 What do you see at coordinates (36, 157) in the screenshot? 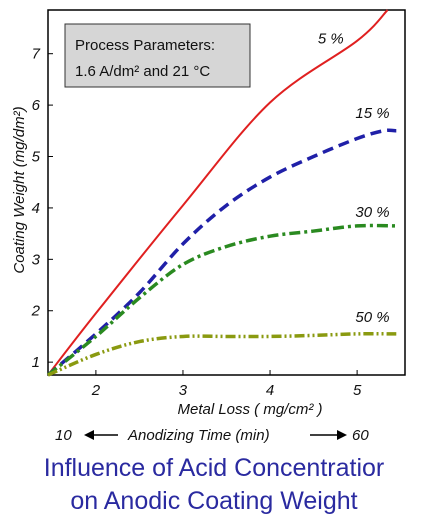
I see `y-tick-label: 5` at bounding box center [36, 157].